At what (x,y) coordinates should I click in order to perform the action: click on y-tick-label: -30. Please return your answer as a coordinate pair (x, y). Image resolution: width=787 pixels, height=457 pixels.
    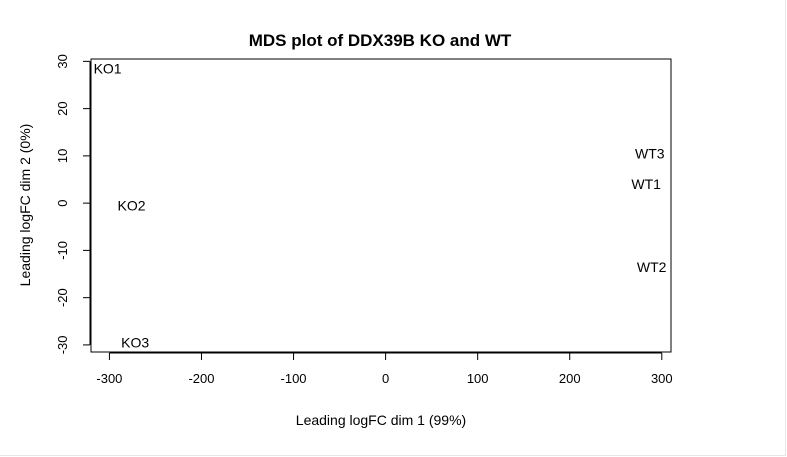
    Looking at the image, I should click on (62, 345).